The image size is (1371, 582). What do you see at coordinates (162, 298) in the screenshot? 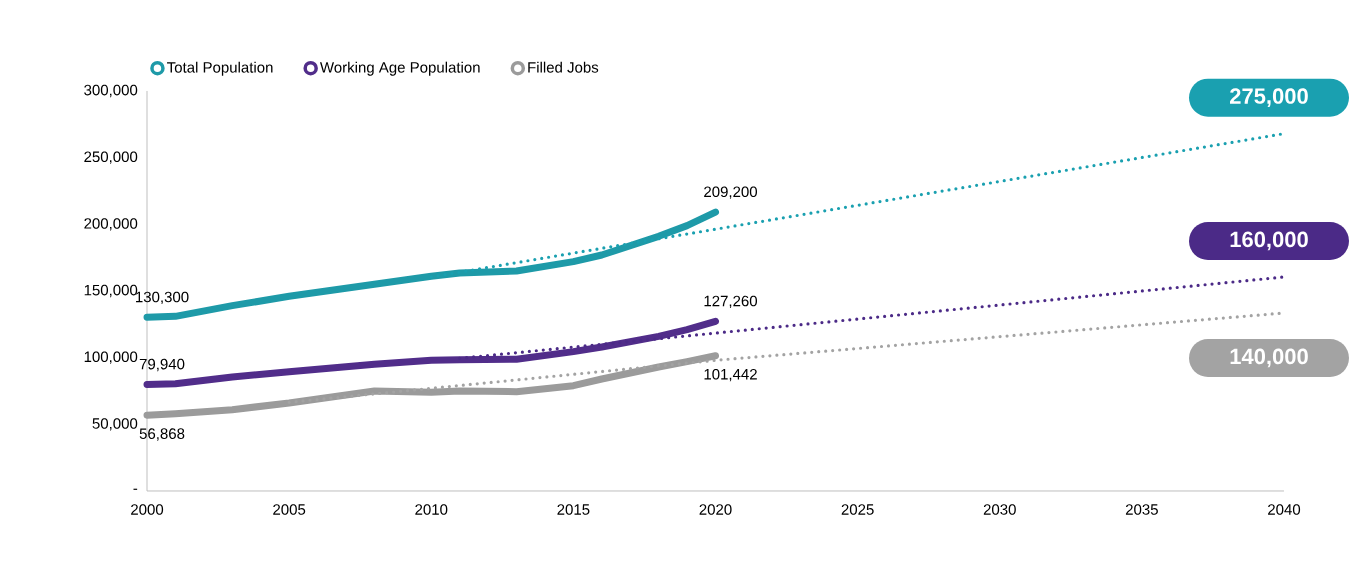
I see `data-label: 130,300` at bounding box center [162, 298].